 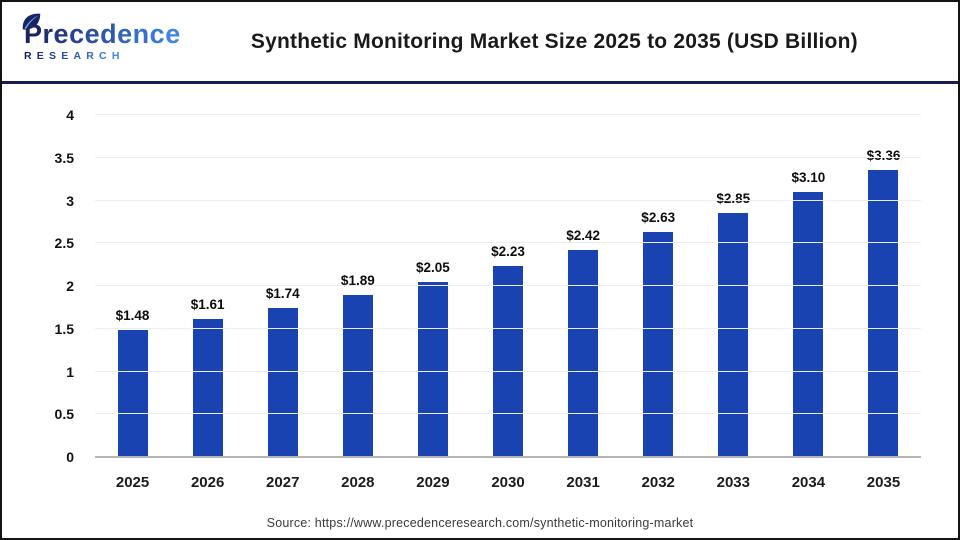 What do you see at coordinates (70, 286) in the screenshot?
I see `y-axis-tick-label: 2` at bounding box center [70, 286].